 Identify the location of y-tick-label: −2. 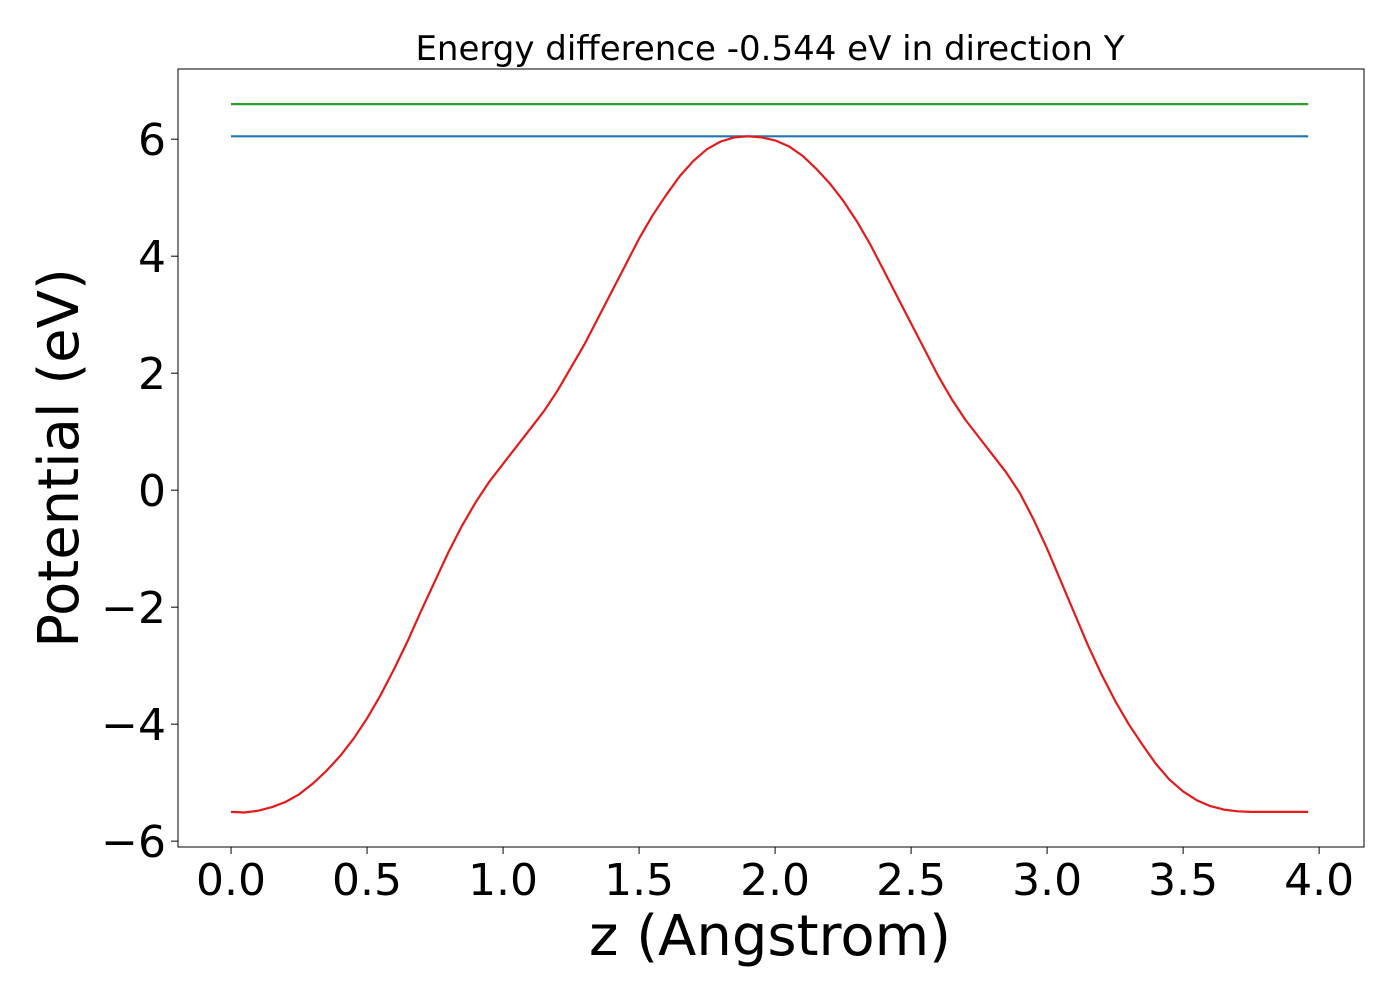
(133, 608).